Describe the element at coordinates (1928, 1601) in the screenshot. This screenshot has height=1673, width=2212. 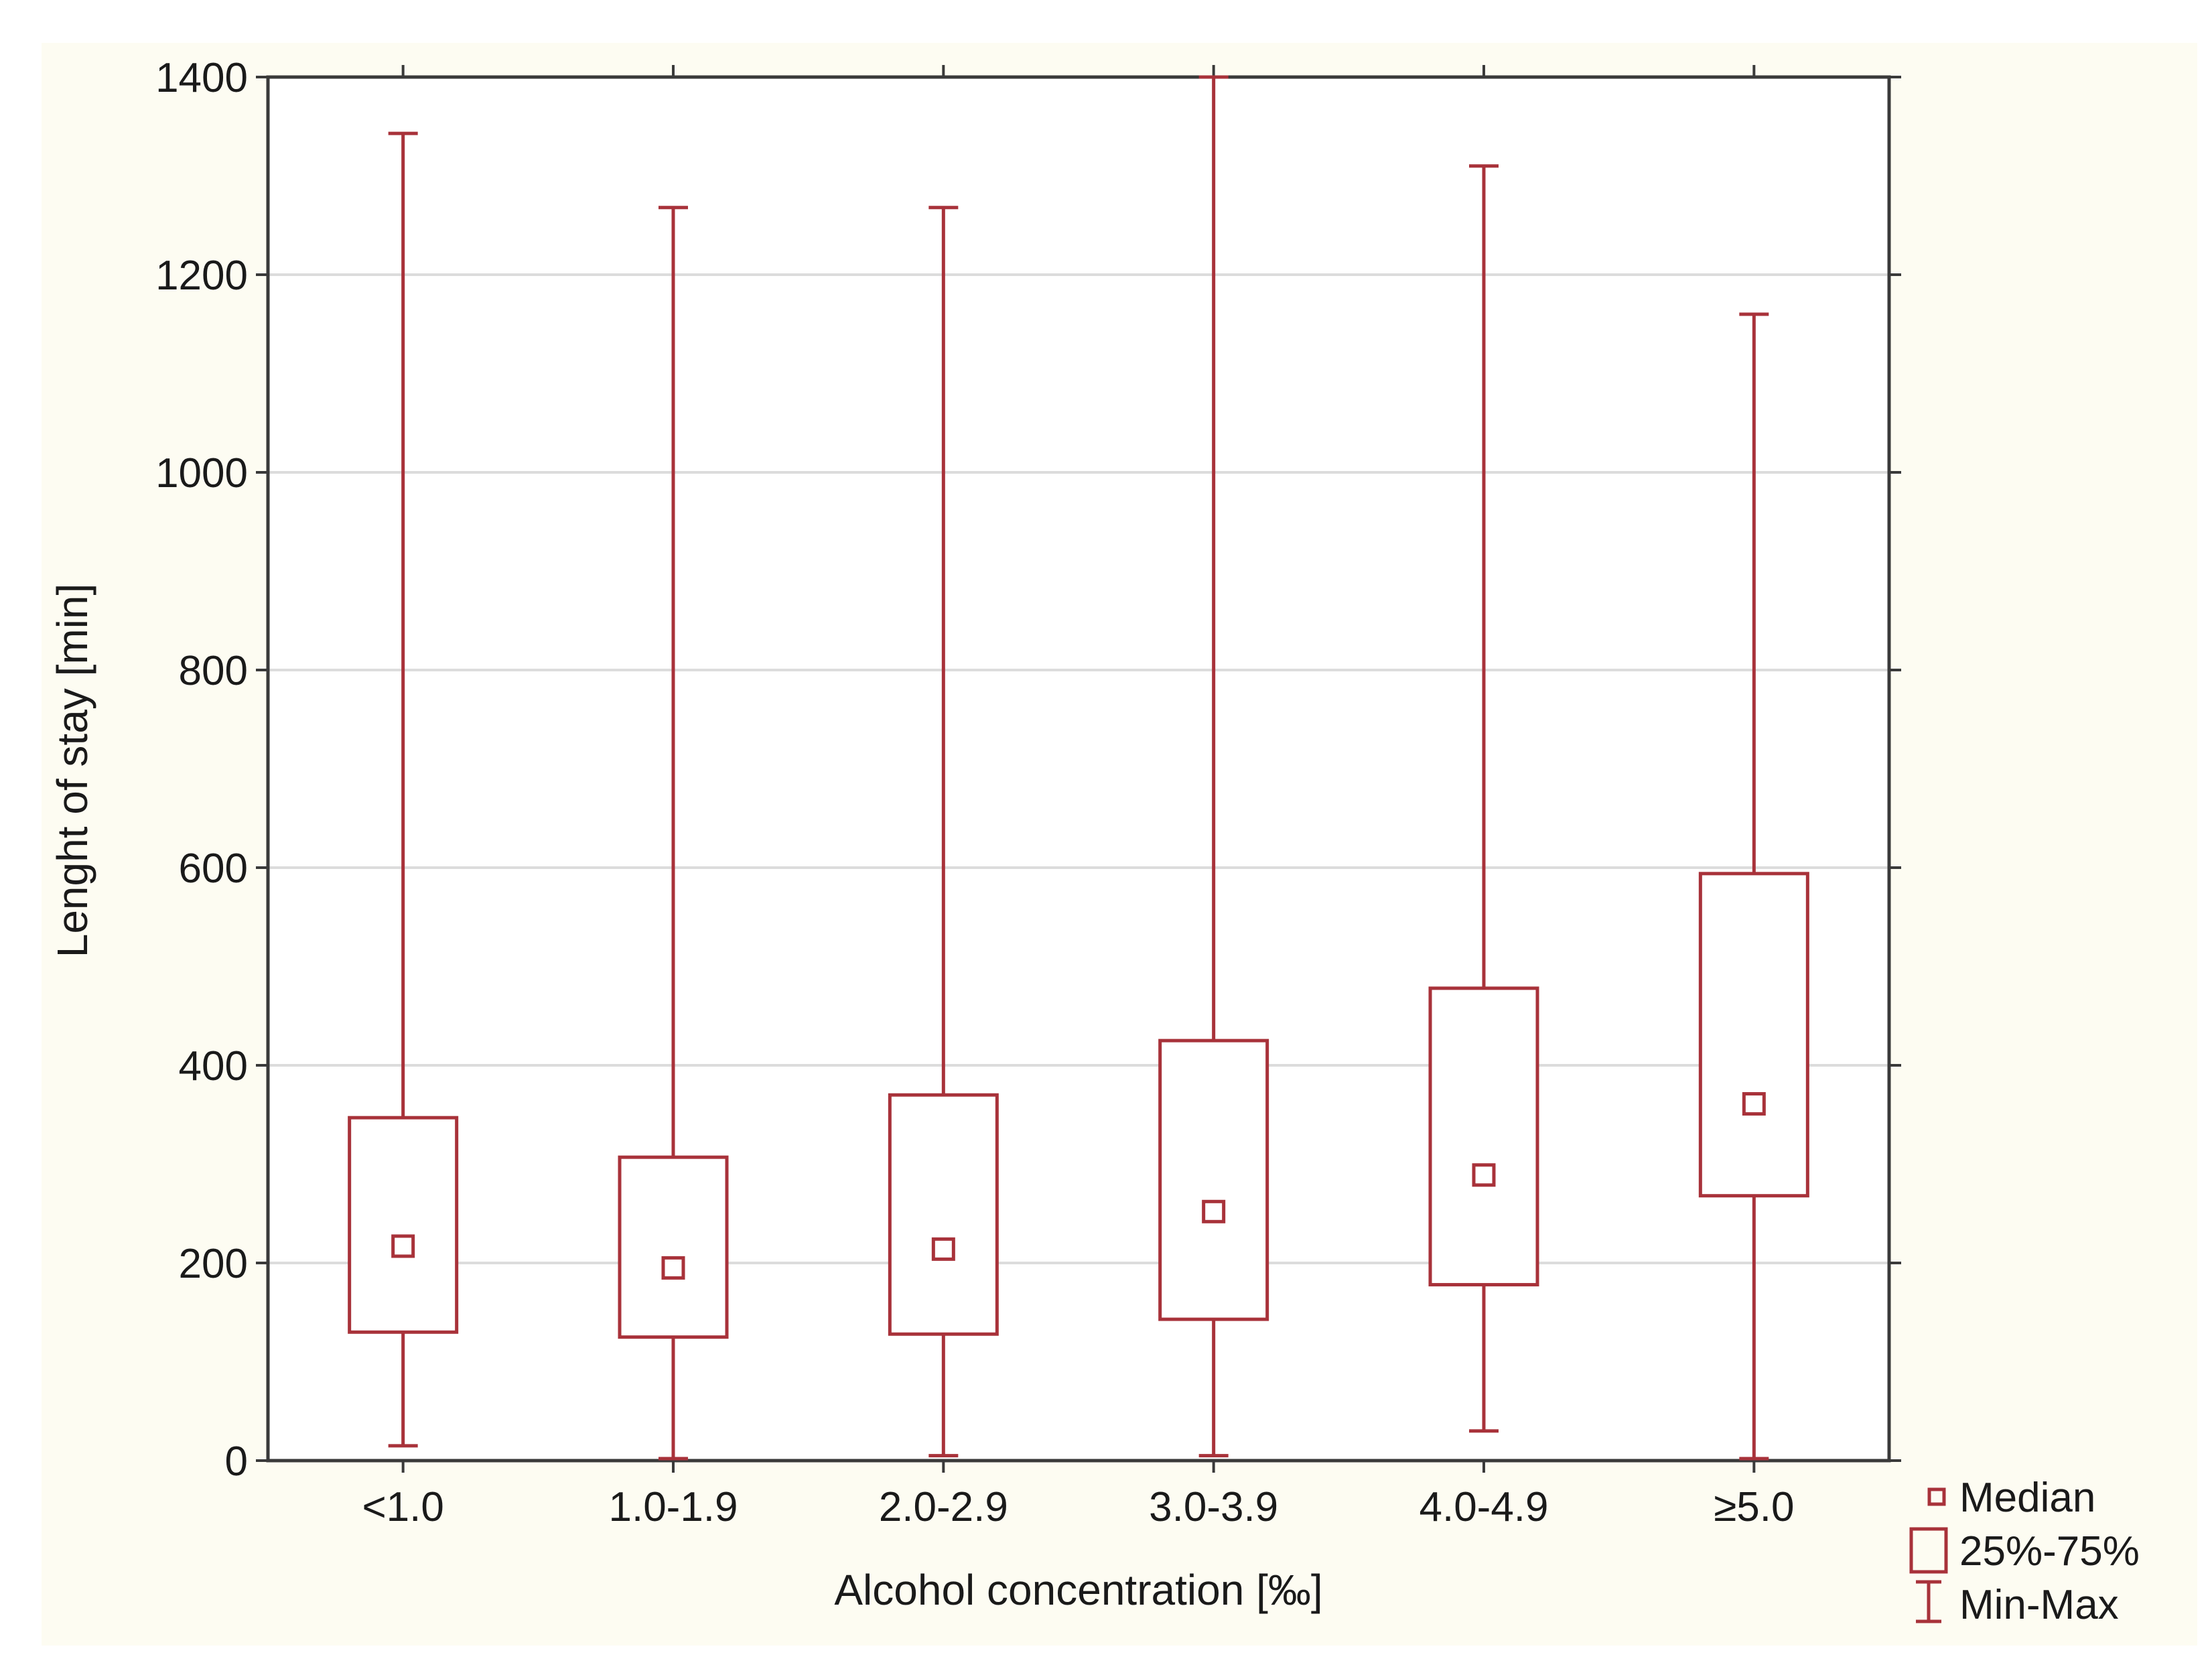
I see `legend-whisker-symbol` at that location.